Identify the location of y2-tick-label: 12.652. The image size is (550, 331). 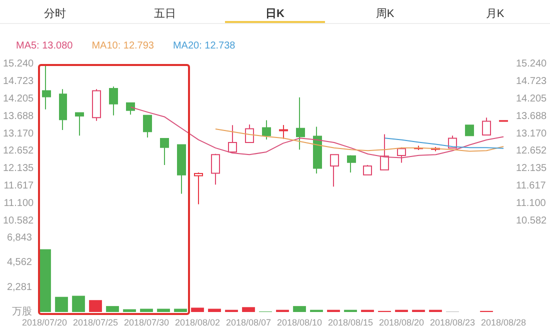
(532, 151).